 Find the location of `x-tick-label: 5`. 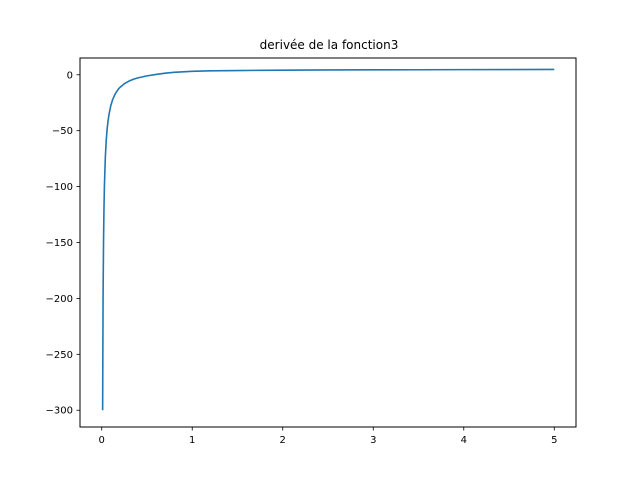

x-tick-label: 5 is located at coordinates (554, 440).